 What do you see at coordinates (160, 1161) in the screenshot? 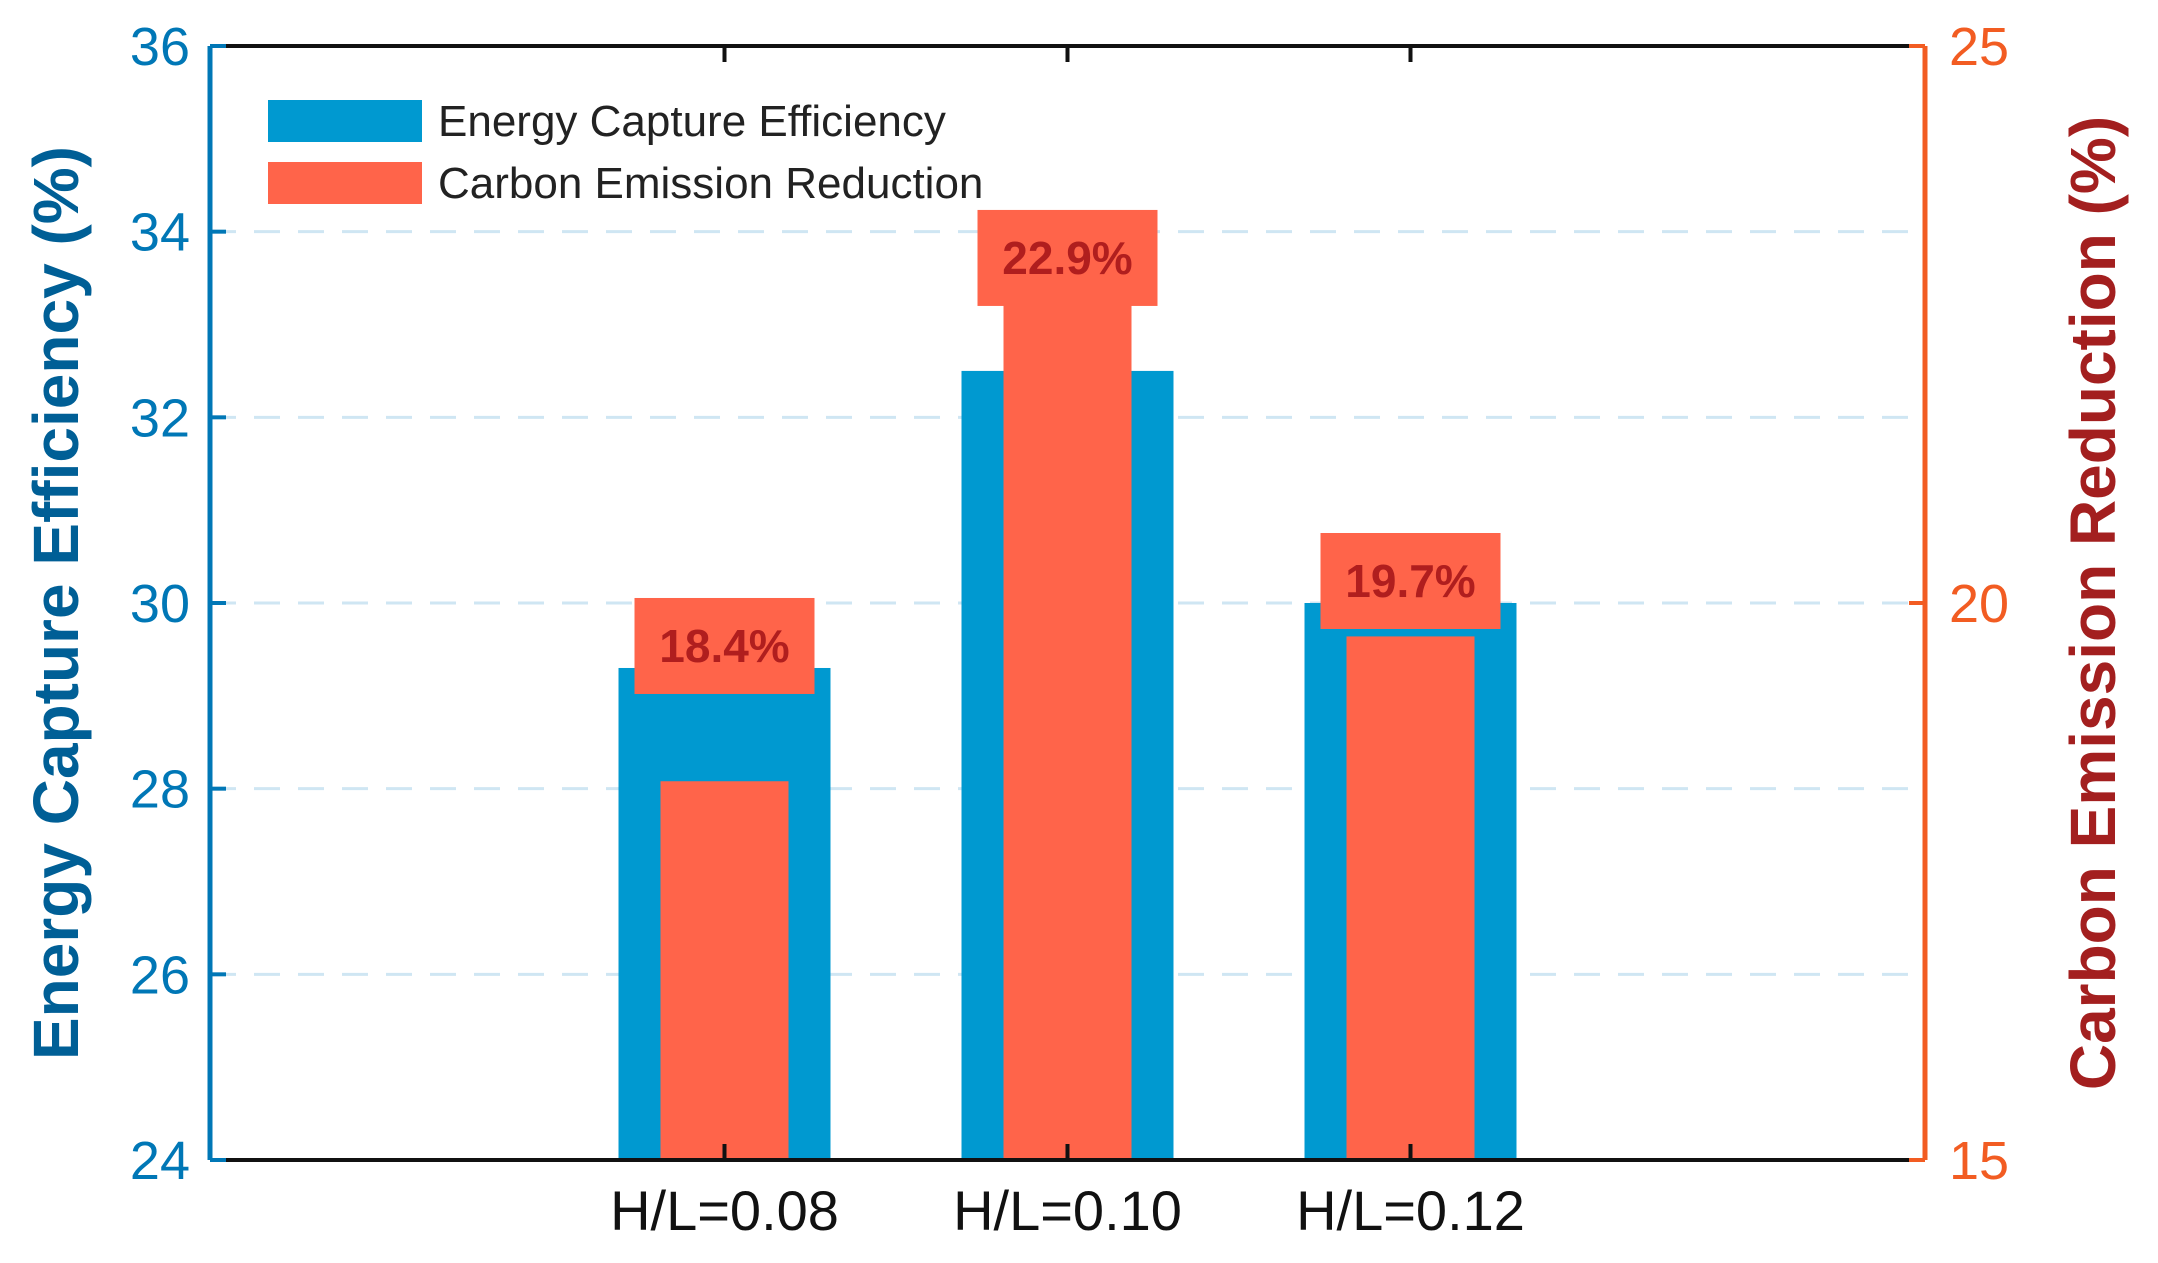
I see `left-tick-label: 24` at bounding box center [160, 1161].